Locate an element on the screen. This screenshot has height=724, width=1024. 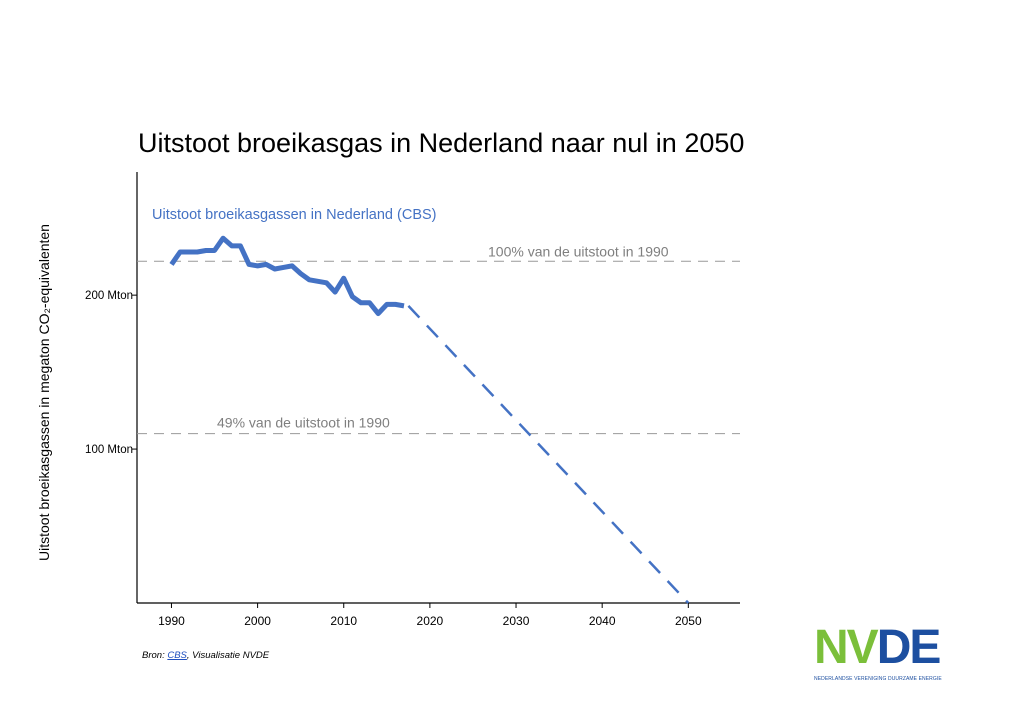
x-tick-label: 2010 is located at coordinates (343, 621).